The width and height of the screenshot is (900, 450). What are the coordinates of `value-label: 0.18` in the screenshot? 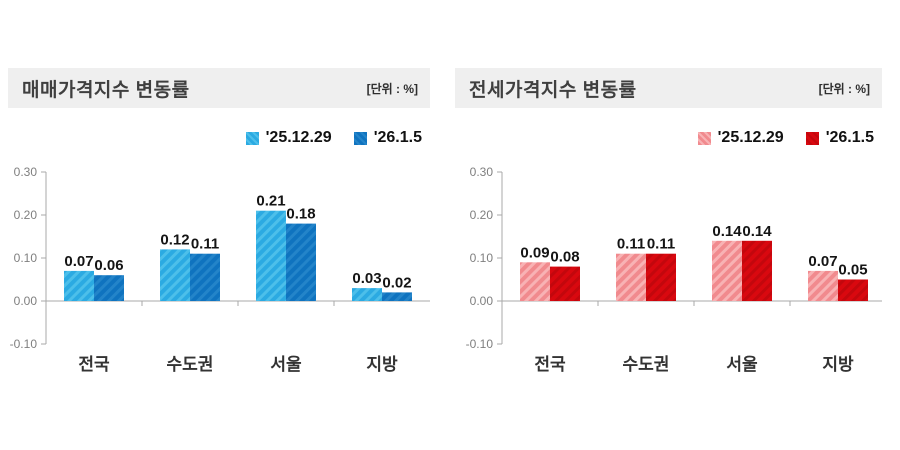 It's located at (300, 214).